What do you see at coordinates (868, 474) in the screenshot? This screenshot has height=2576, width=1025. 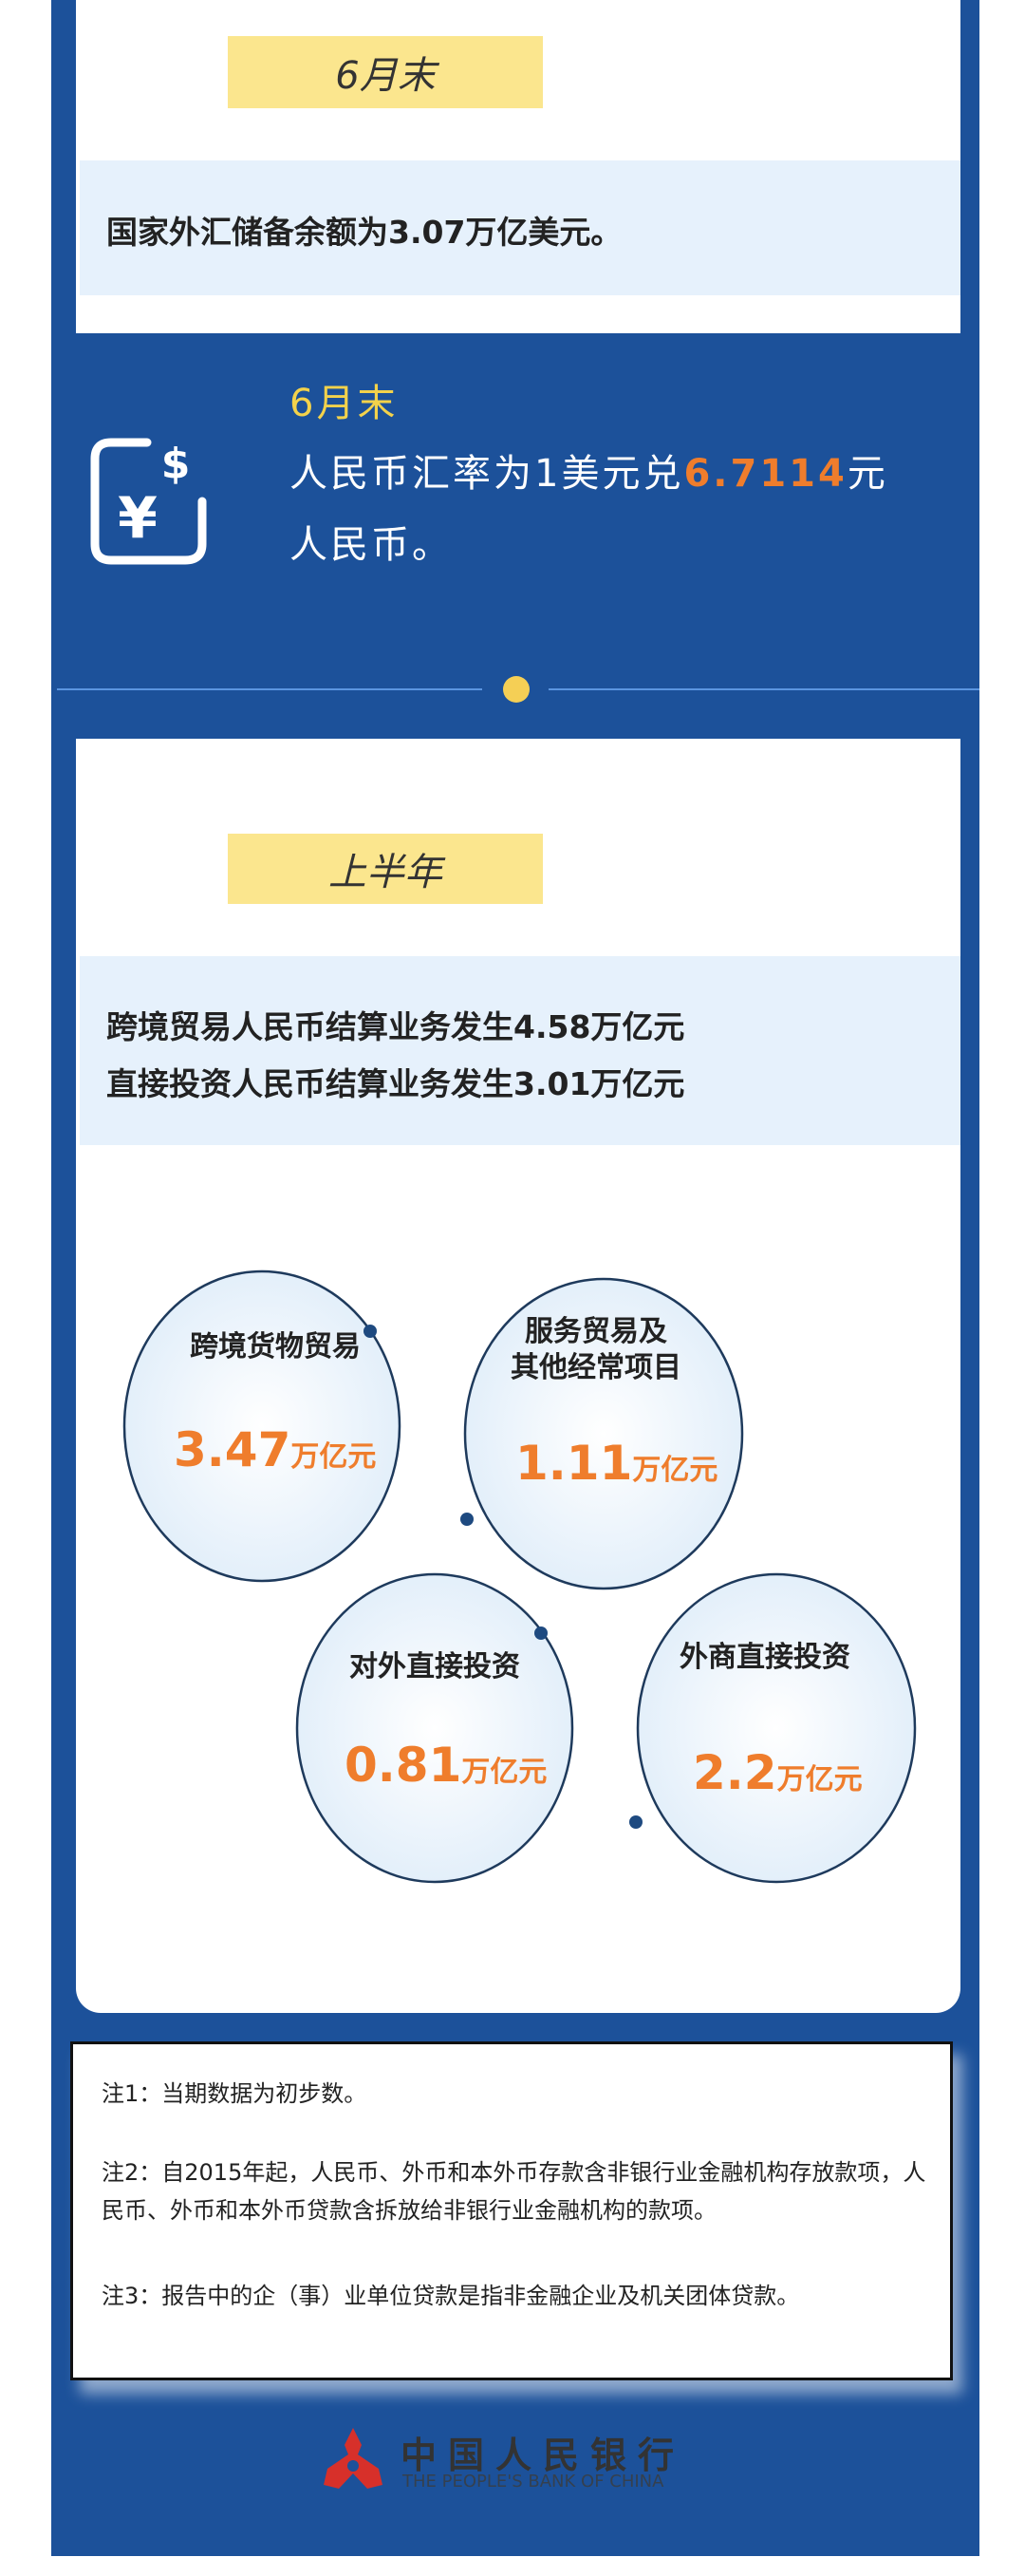 I see `rate-suffix: 元` at bounding box center [868, 474].